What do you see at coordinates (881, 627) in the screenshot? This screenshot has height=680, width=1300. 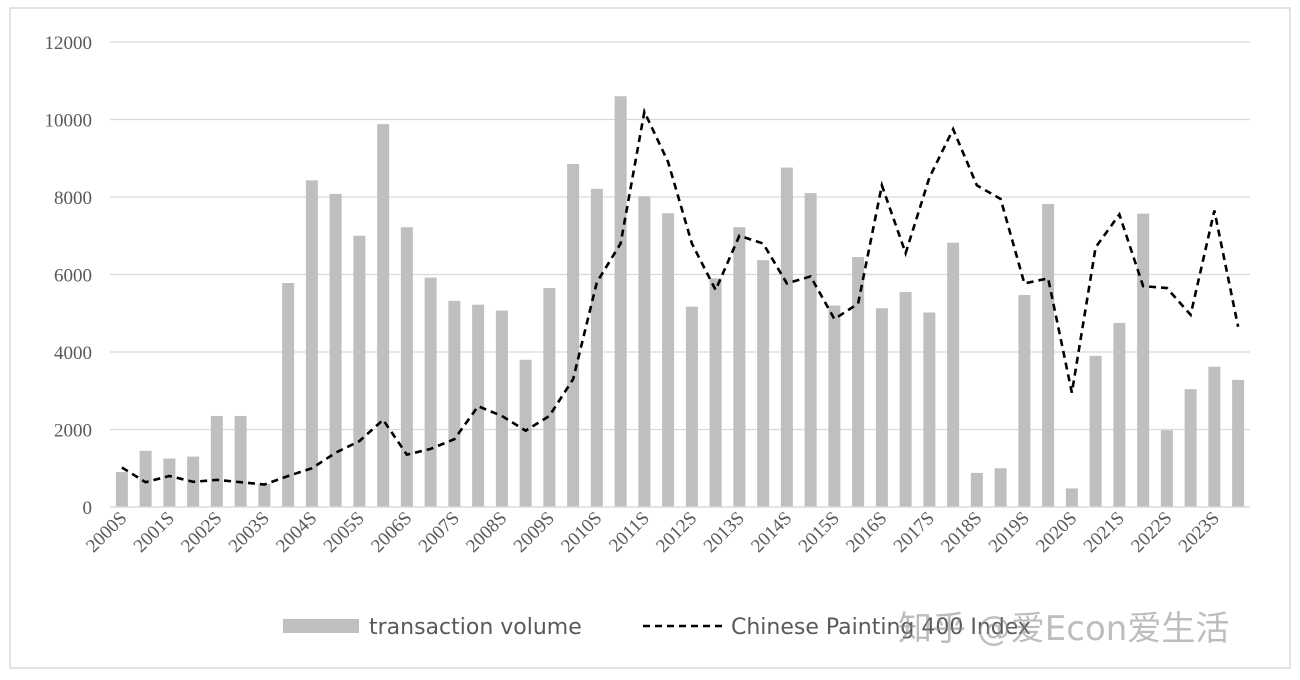 I see `legend-label: Chinese Painting 400 Index` at bounding box center [881, 627].